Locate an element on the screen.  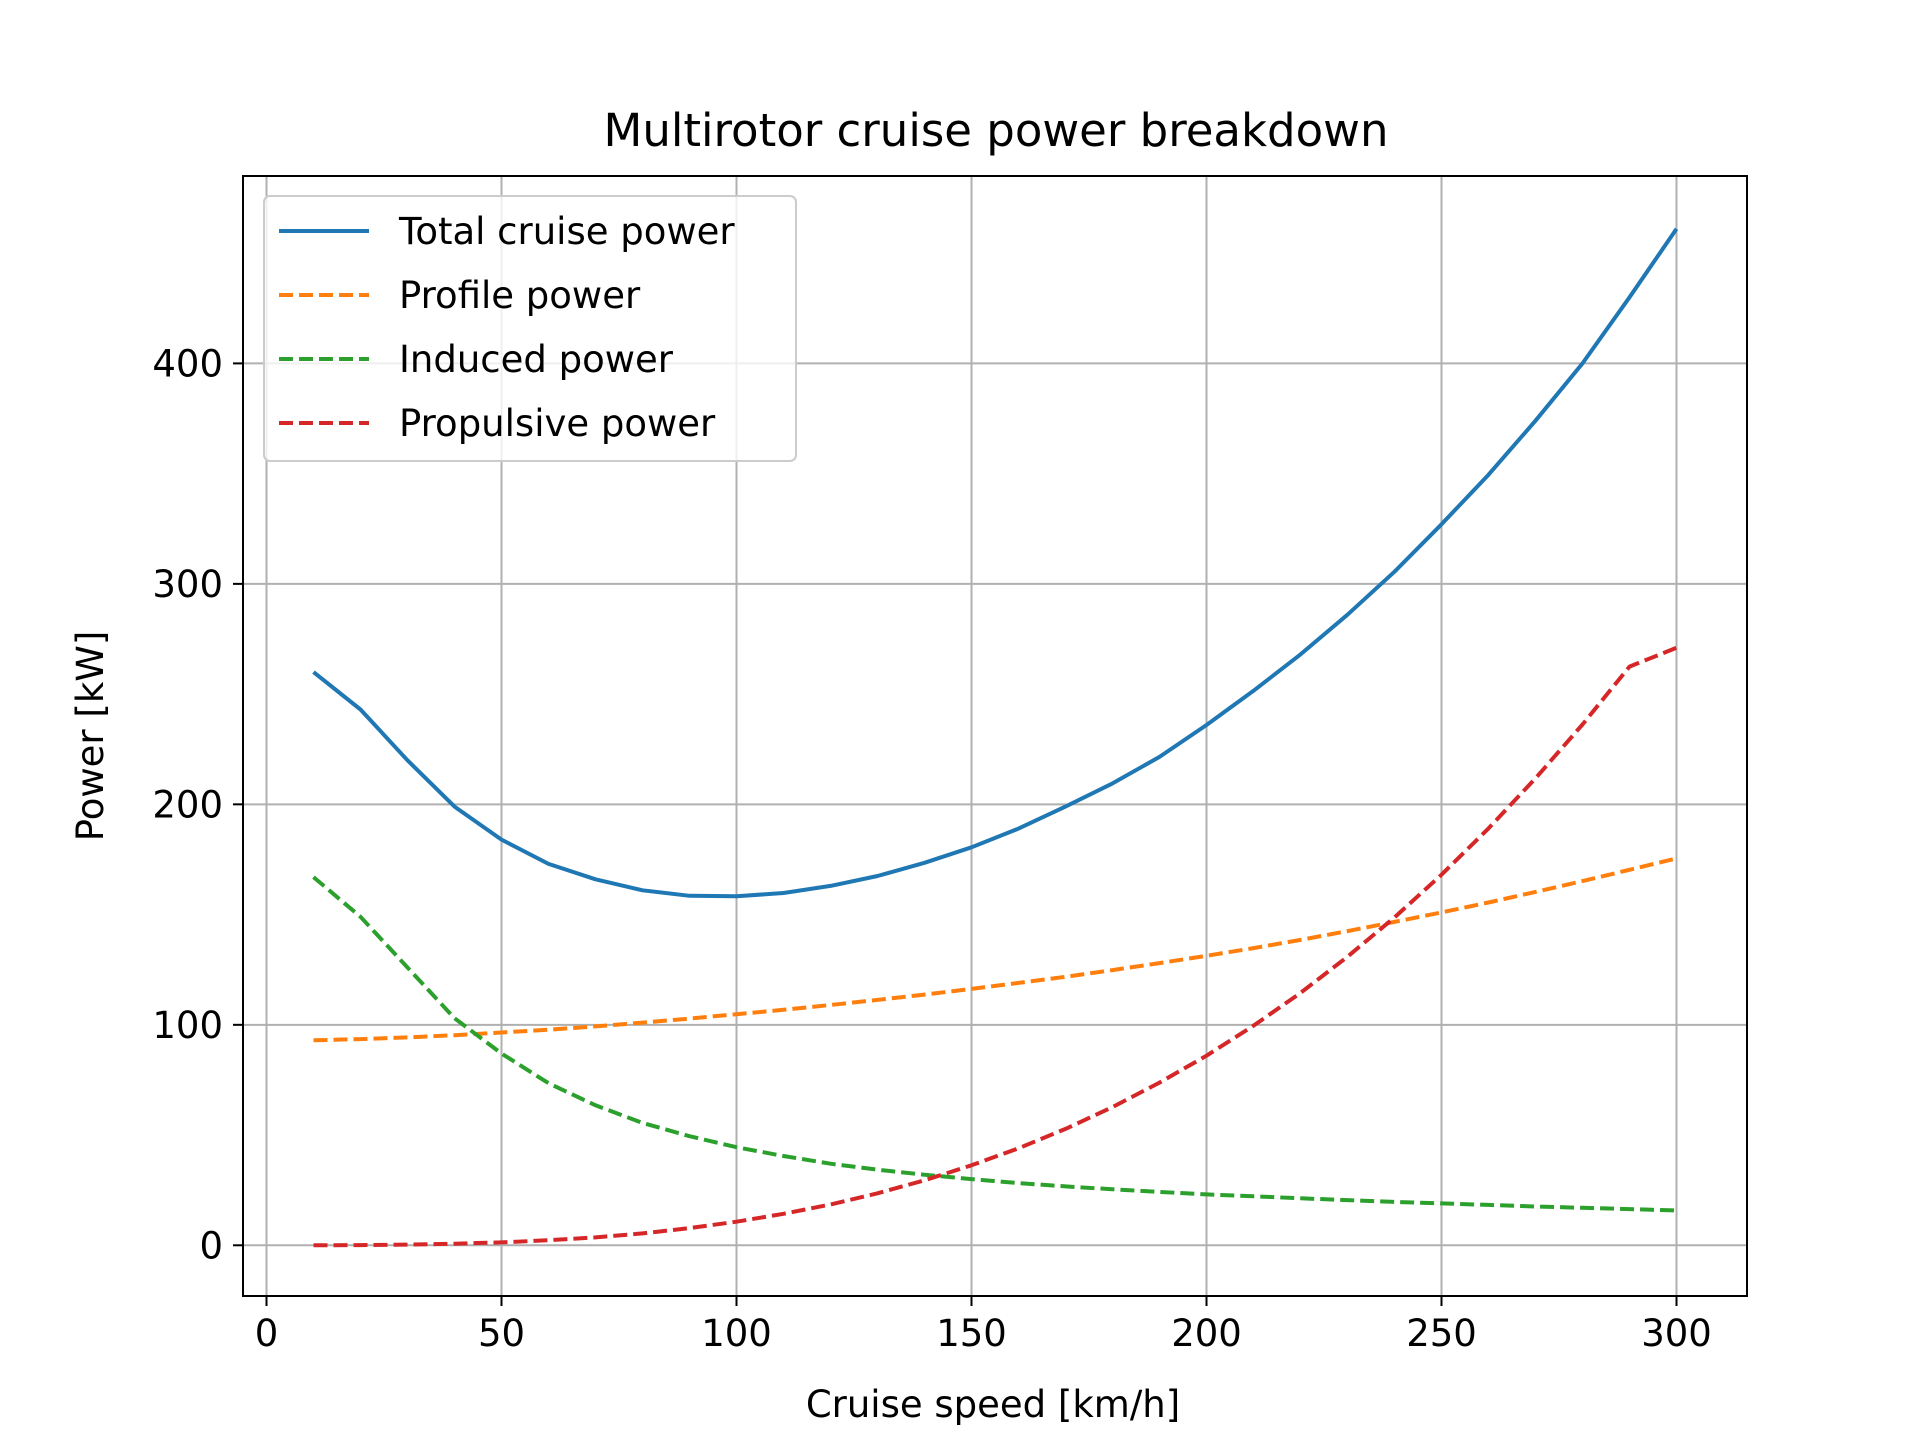
x-tick-label: 250 is located at coordinates (1441, 1333).